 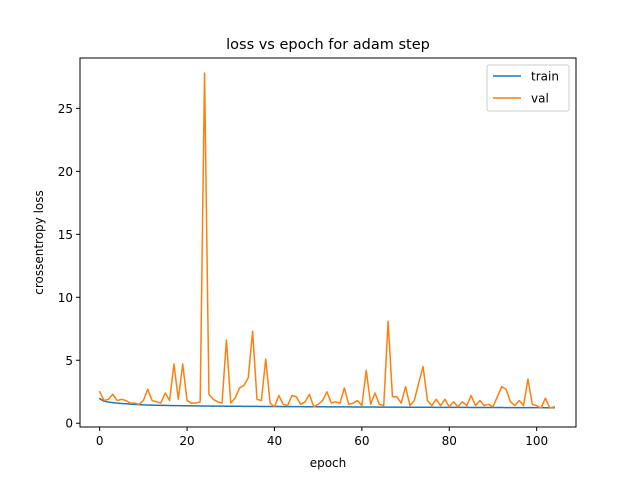 I want to click on y-tick-label: 15, so click(x=65, y=235).